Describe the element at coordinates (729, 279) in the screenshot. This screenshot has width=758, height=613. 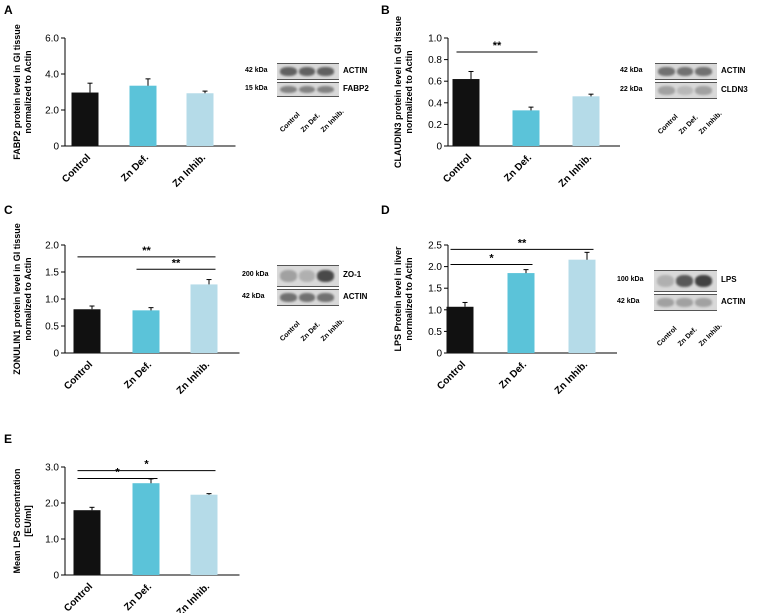
I see `blot-protein-label: LPS` at that location.